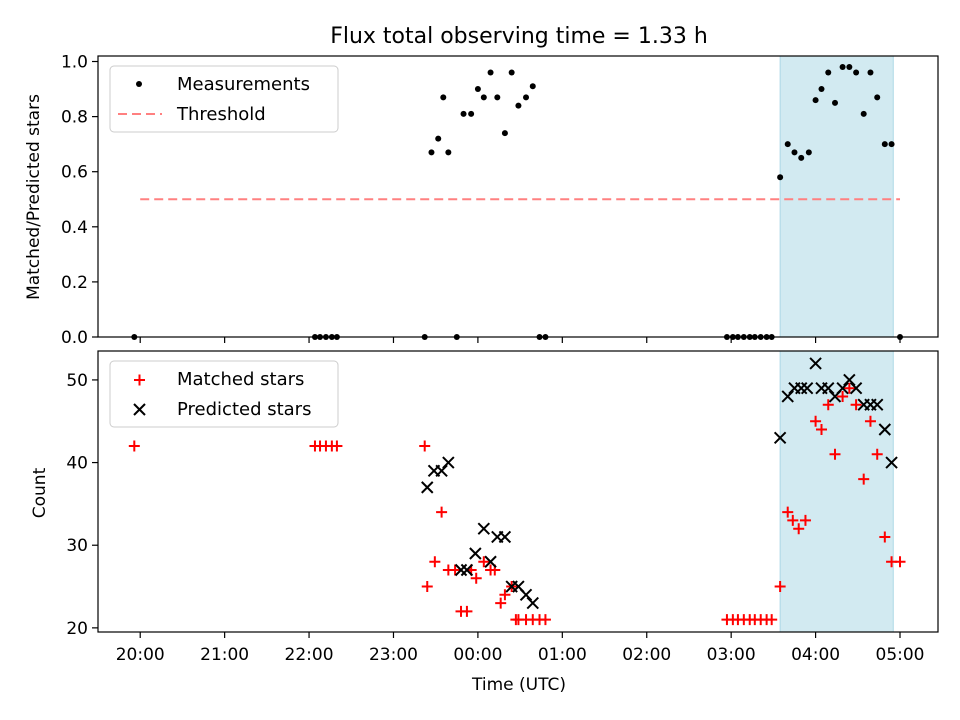  Describe the element at coordinates (82, 505) in the screenshot. I see `bottom-y-ticks: 20 30 40 50` at that location.